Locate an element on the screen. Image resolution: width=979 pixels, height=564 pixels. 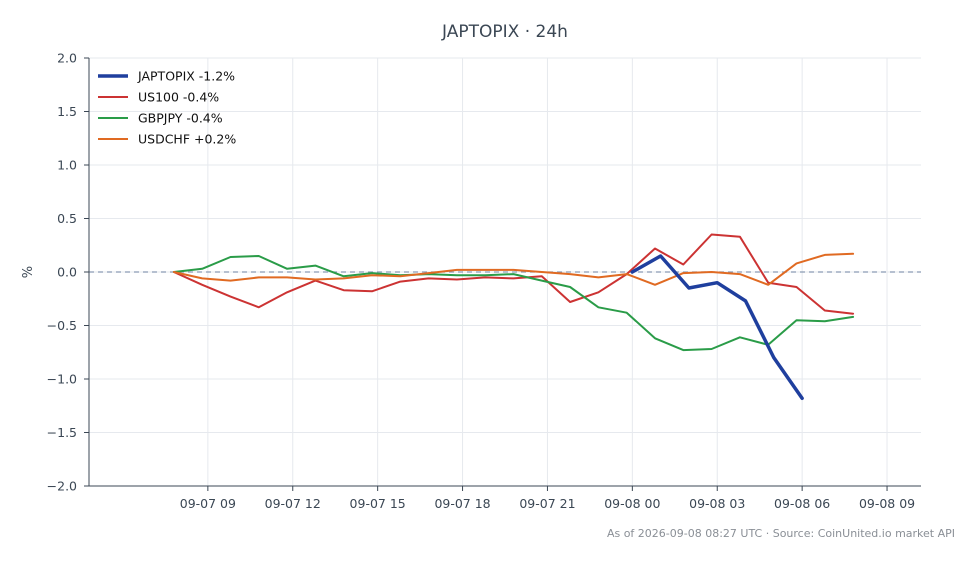
series-line-japtopix is located at coordinates (717, 327).